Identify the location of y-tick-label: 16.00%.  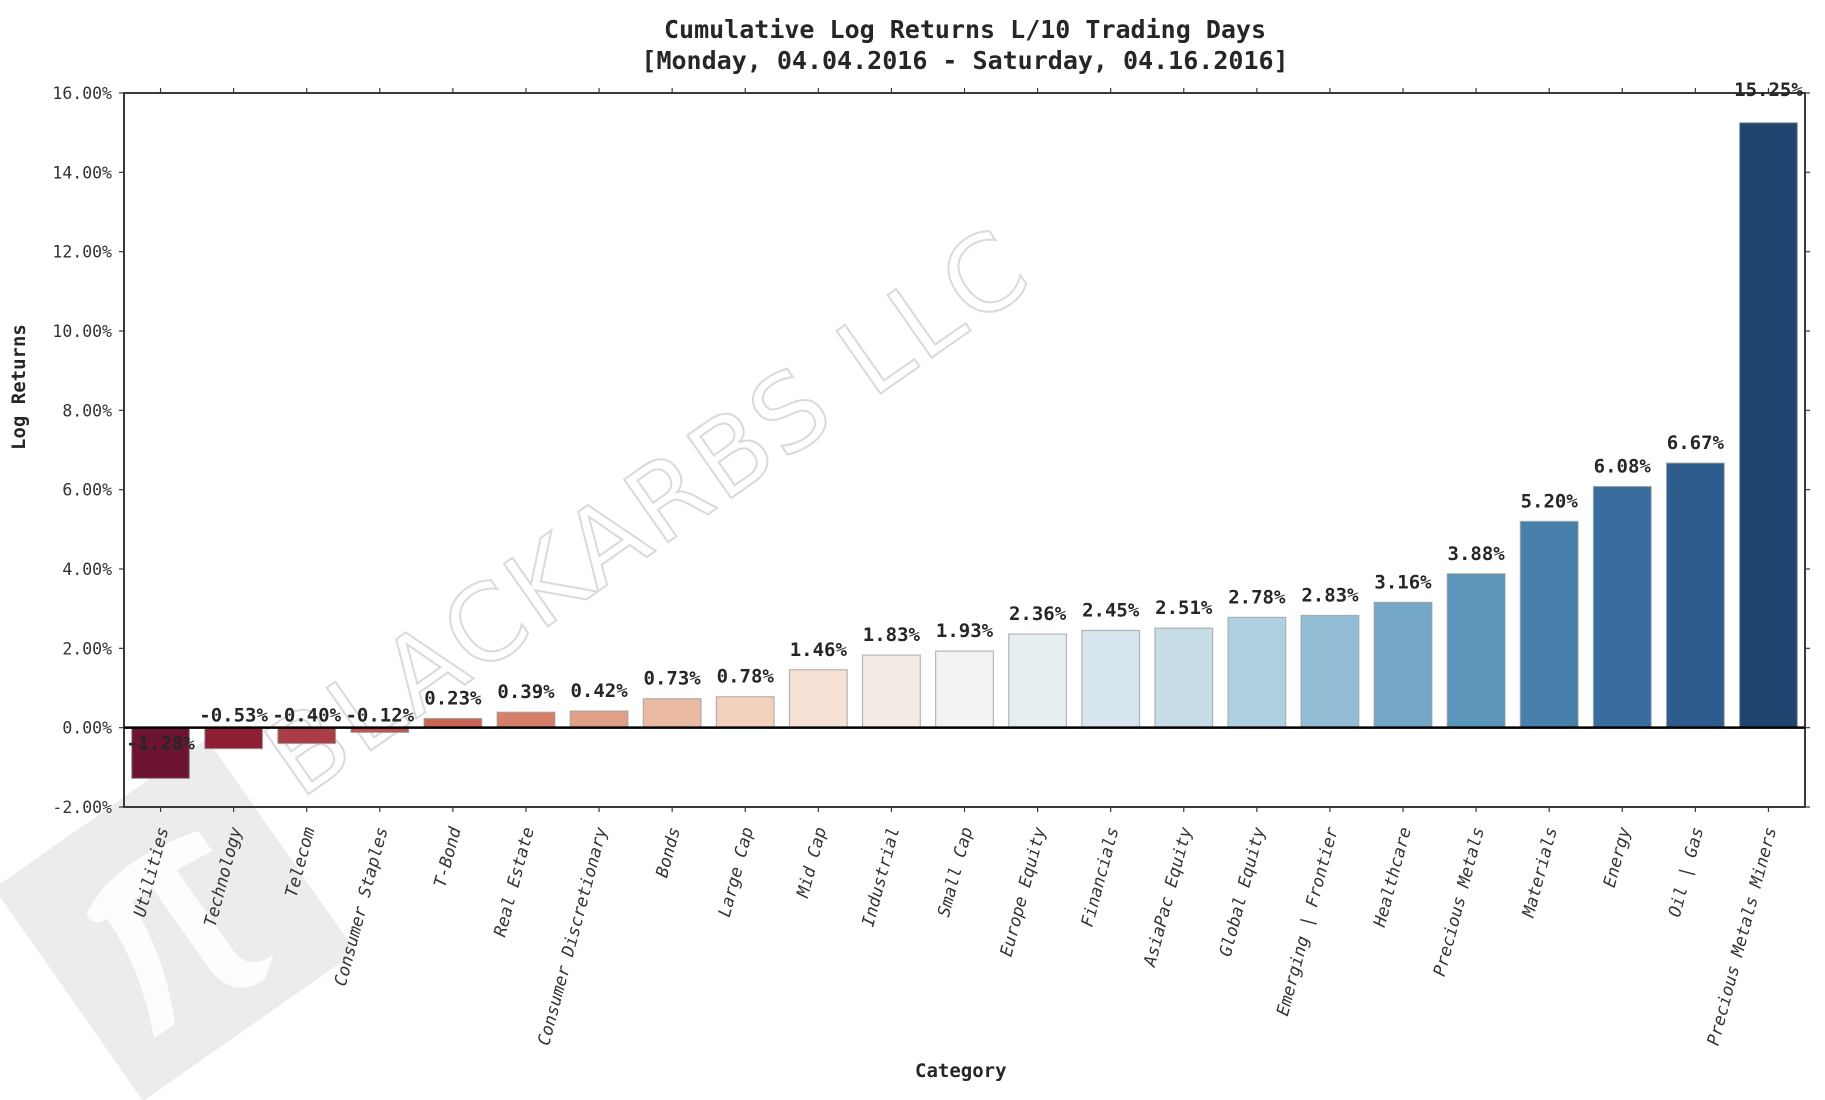
(82, 93).